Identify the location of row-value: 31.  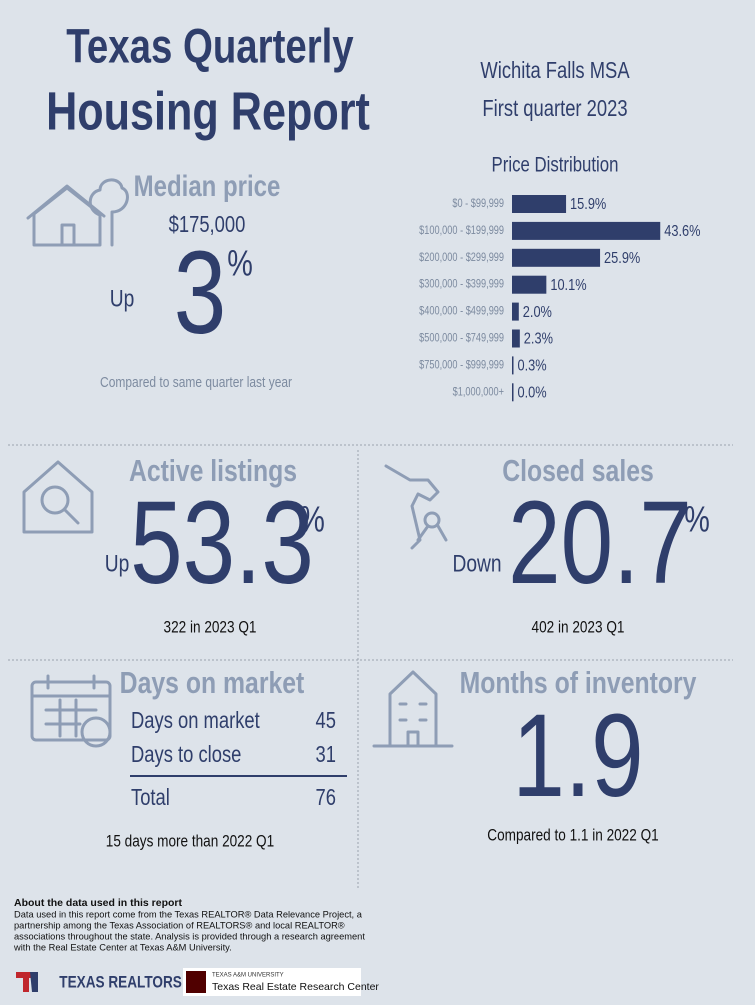
(326, 754).